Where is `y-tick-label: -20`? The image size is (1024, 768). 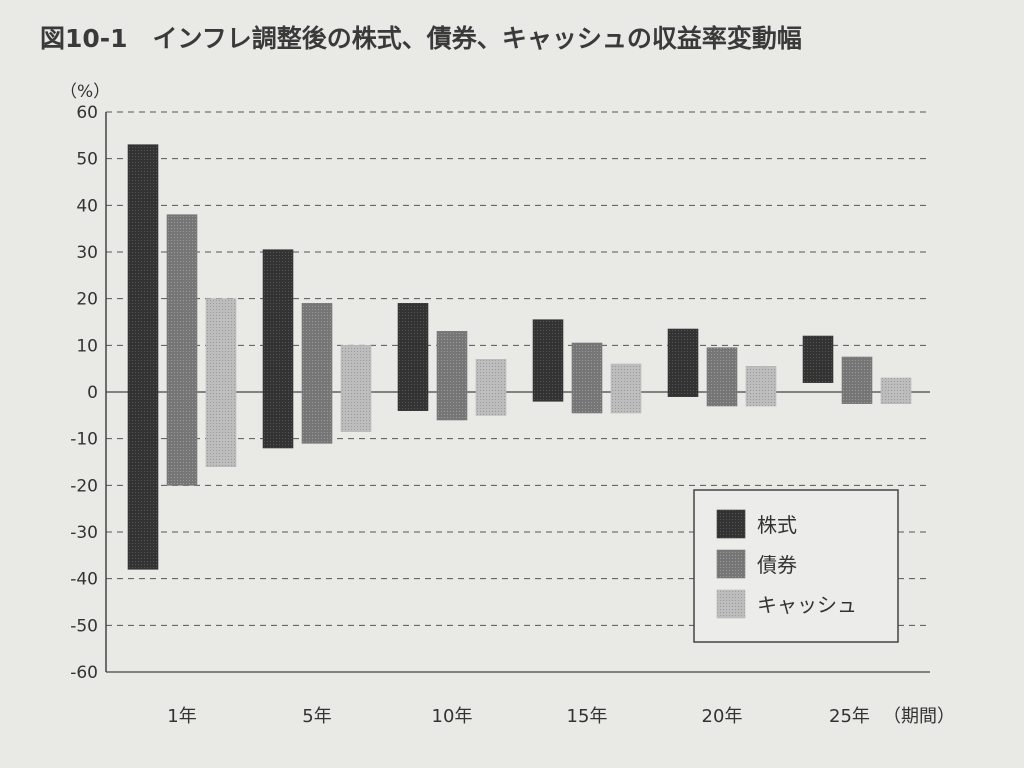 y-tick-label: -20 is located at coordinates (84, 486).